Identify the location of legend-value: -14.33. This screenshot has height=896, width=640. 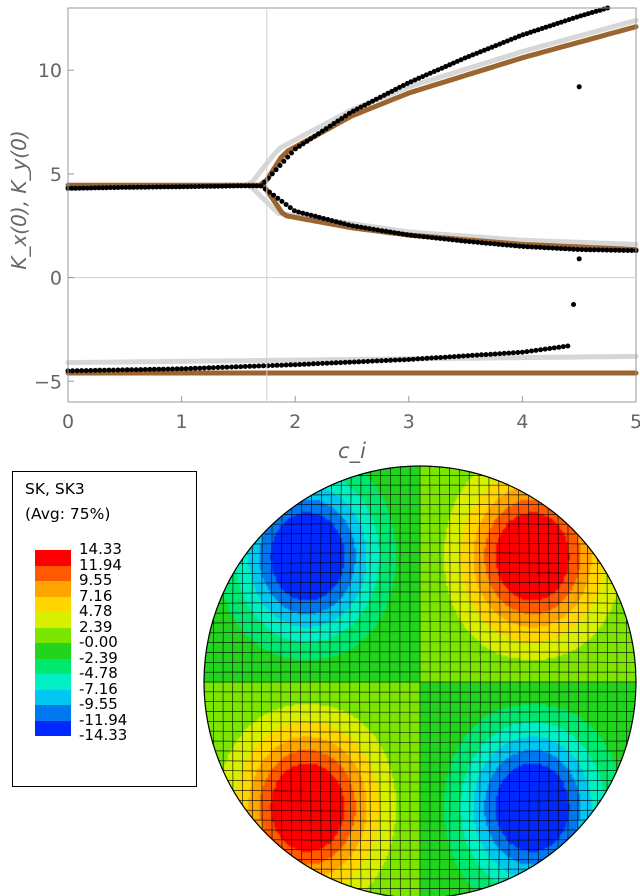
(103, 735).